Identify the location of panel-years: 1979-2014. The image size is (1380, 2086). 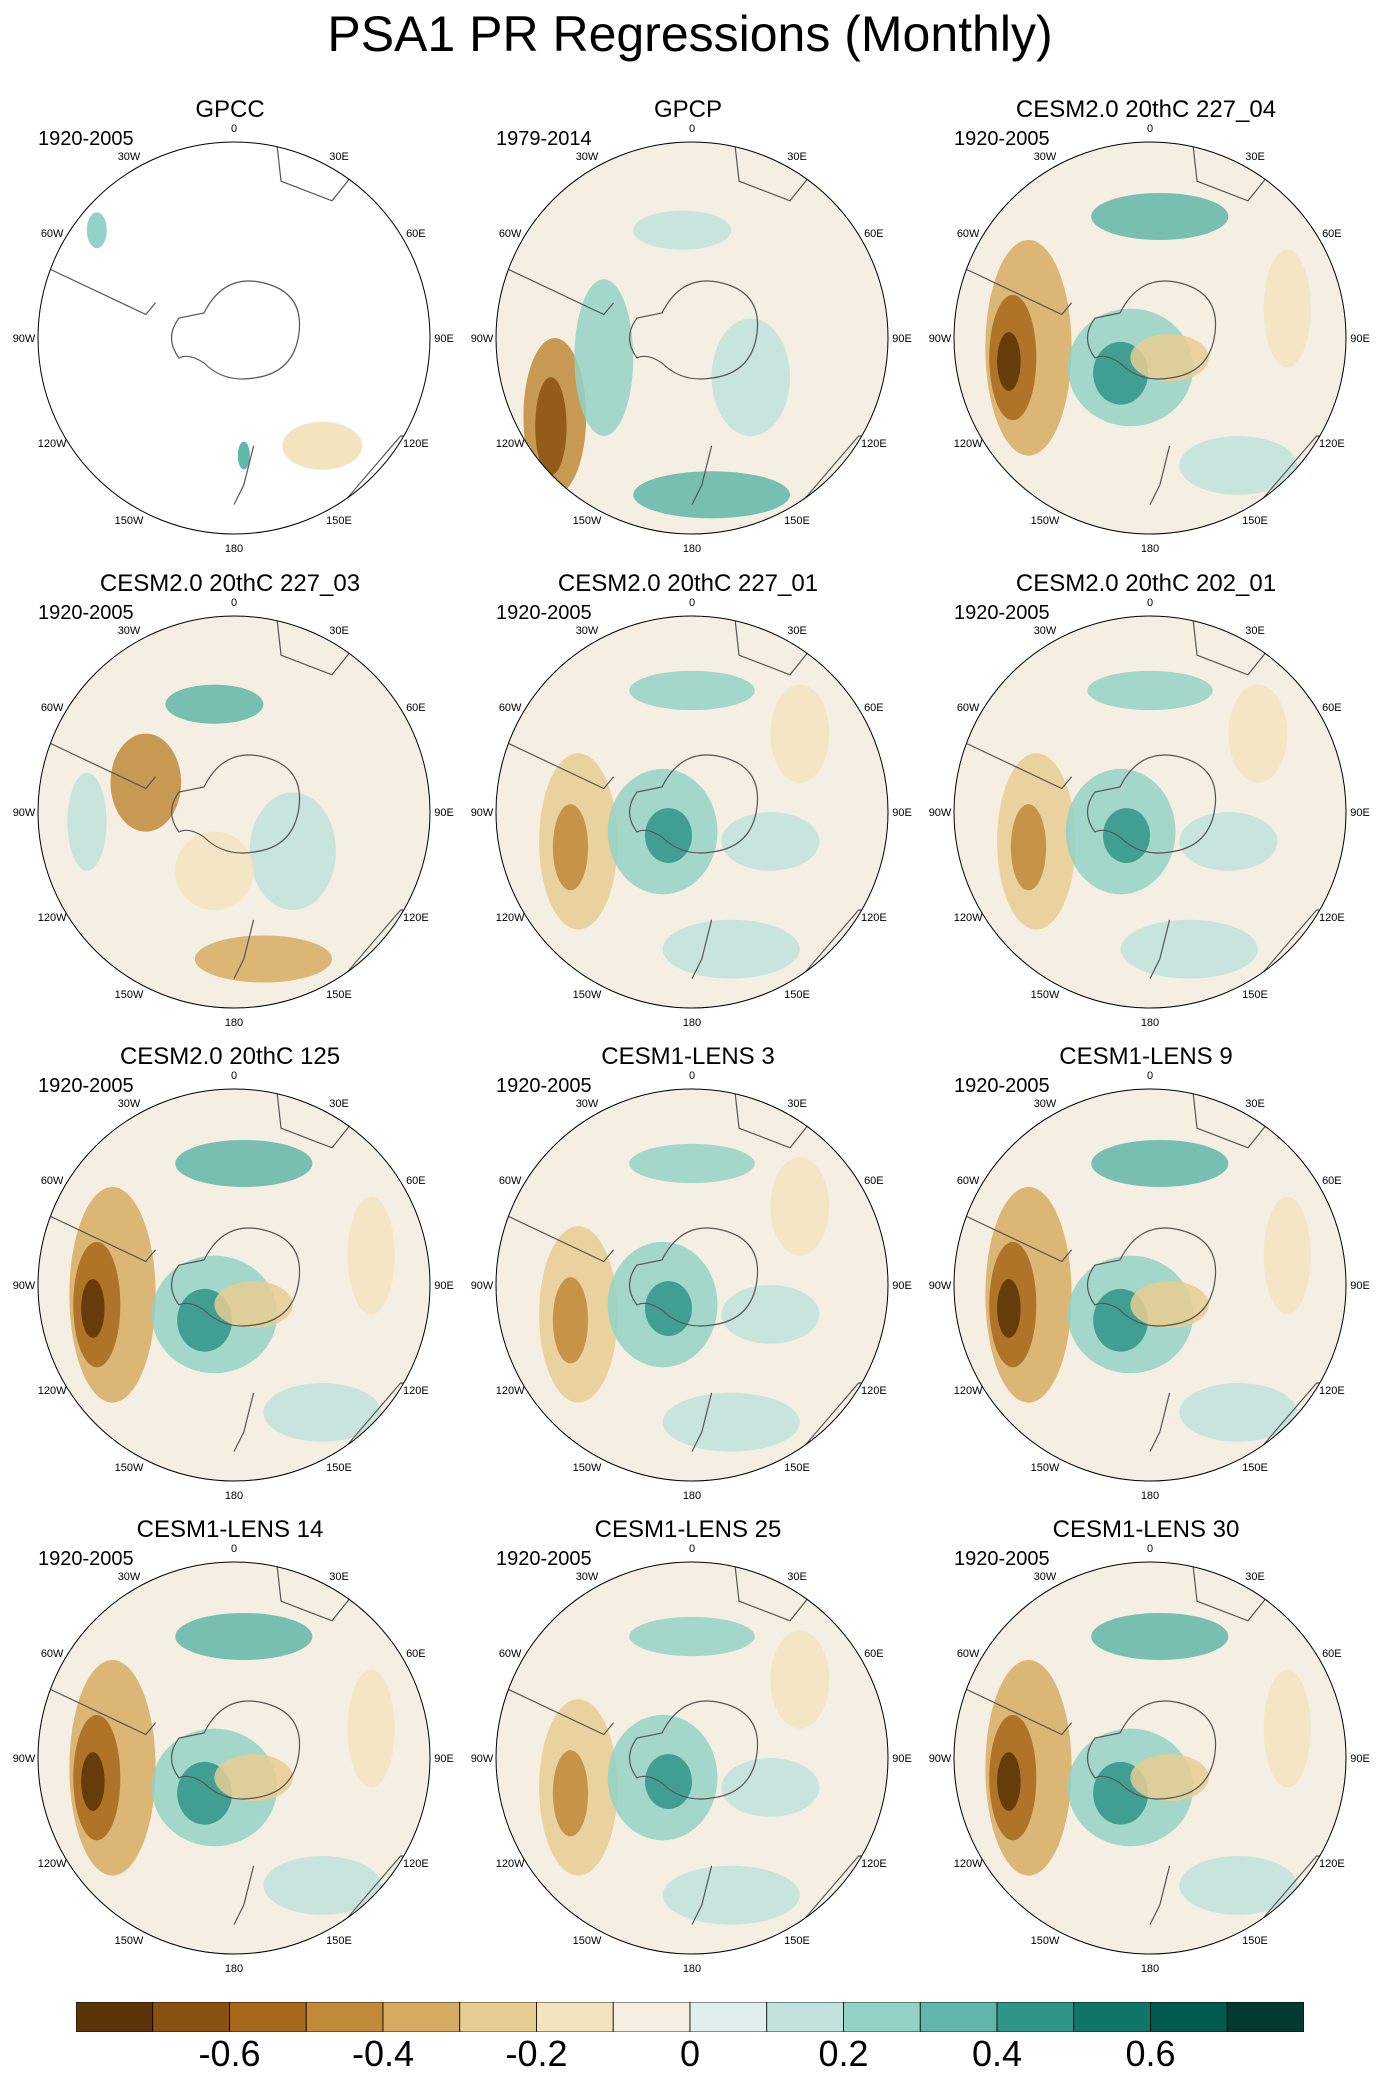
(544, 139).